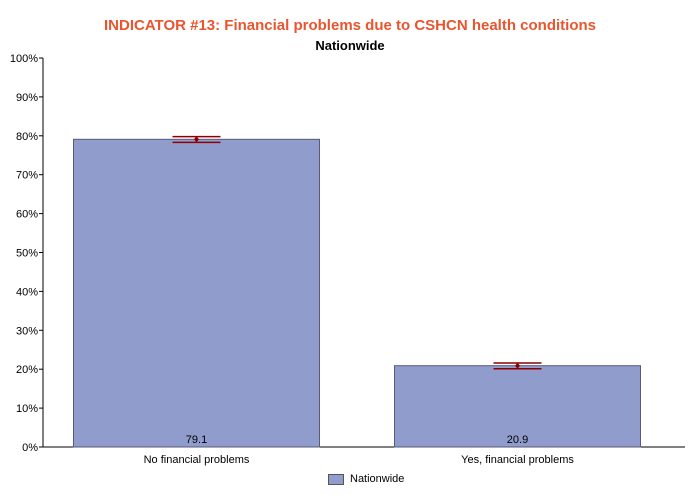 This screenshot has height=500, width=700. Describe the element at coordinates (350, 45) in the screenshot. I see `chart-subtitle: Nationwide` at that location.